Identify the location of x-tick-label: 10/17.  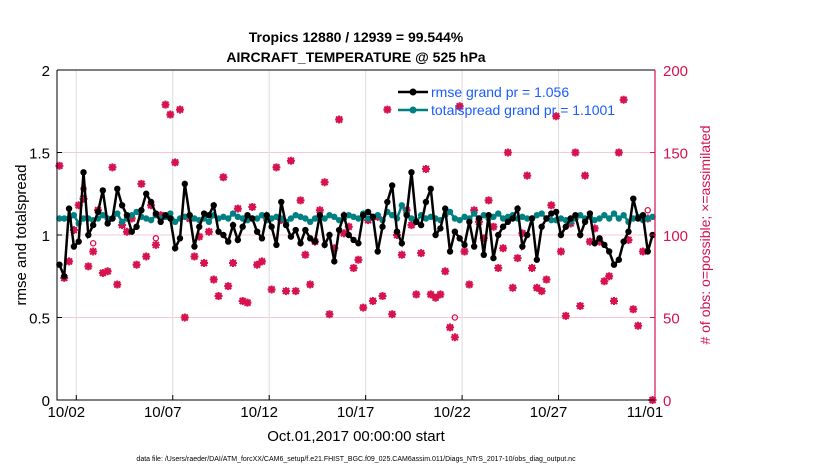
(356, 412).